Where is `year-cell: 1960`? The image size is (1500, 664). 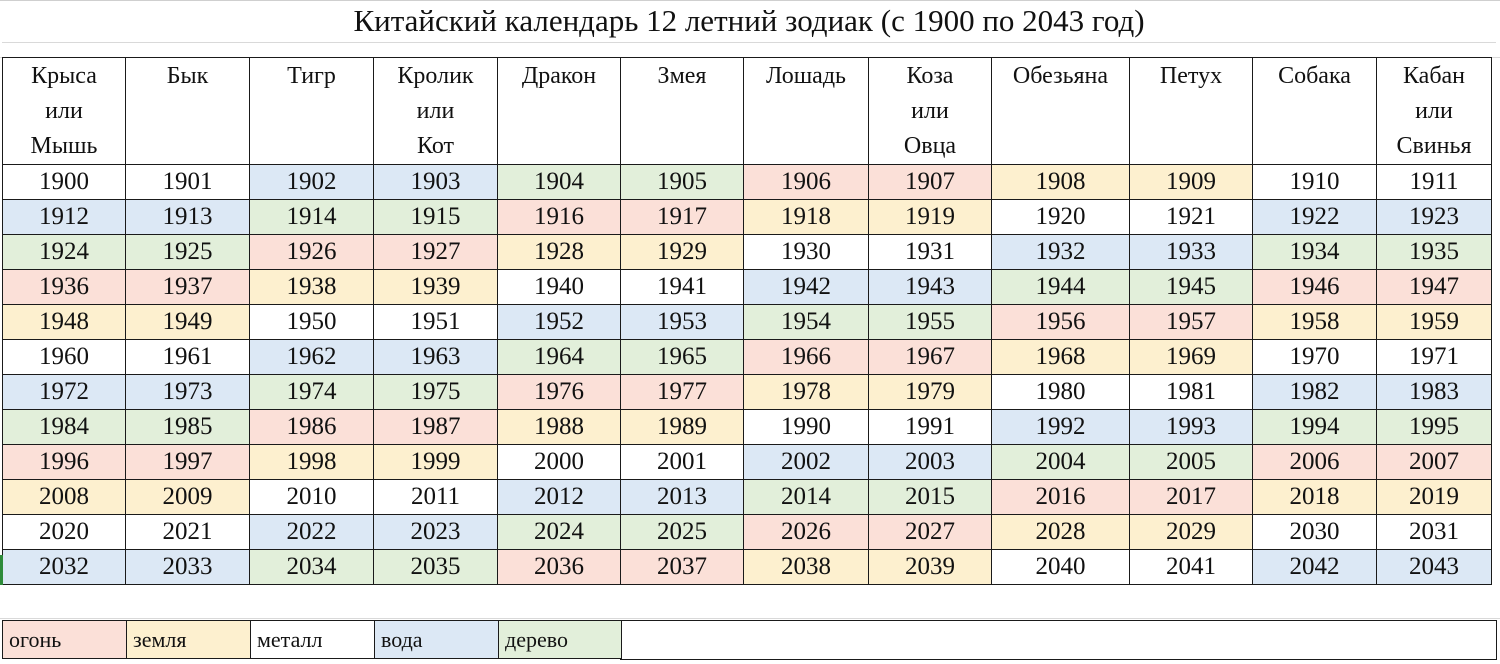
year-cell: 1960 is located at coordinates (64, 357).